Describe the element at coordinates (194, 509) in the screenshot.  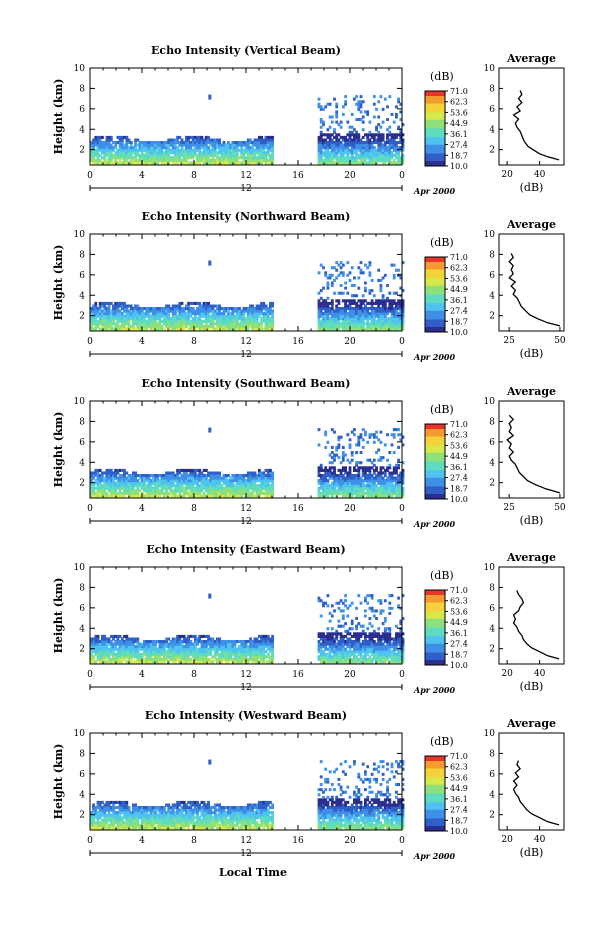
I see `x-tick-label: 8` at that location.